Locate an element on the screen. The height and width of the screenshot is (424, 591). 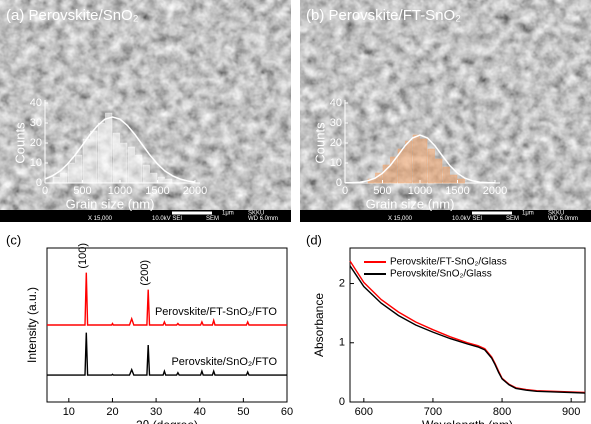
plot-frame is located at coordinates (467, 325).